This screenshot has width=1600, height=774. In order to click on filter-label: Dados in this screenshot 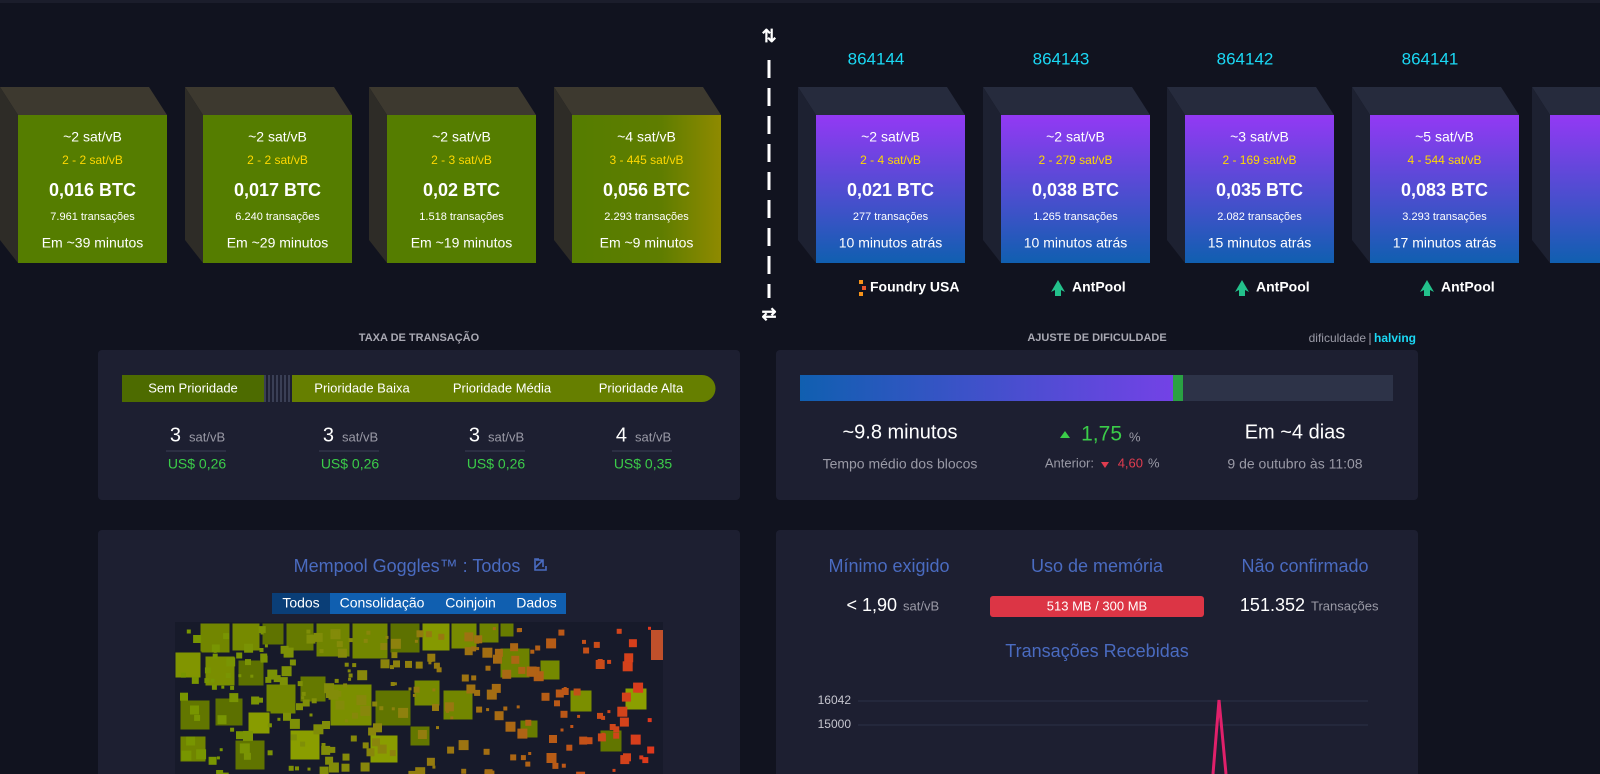, I will do `click(536, 603)`.